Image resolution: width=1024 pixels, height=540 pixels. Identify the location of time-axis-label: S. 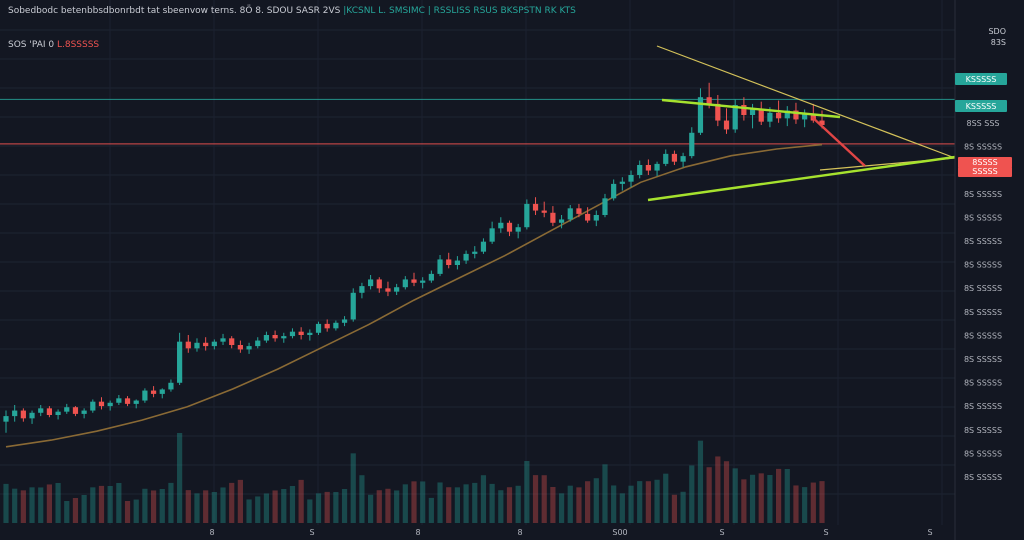
(721, 532).